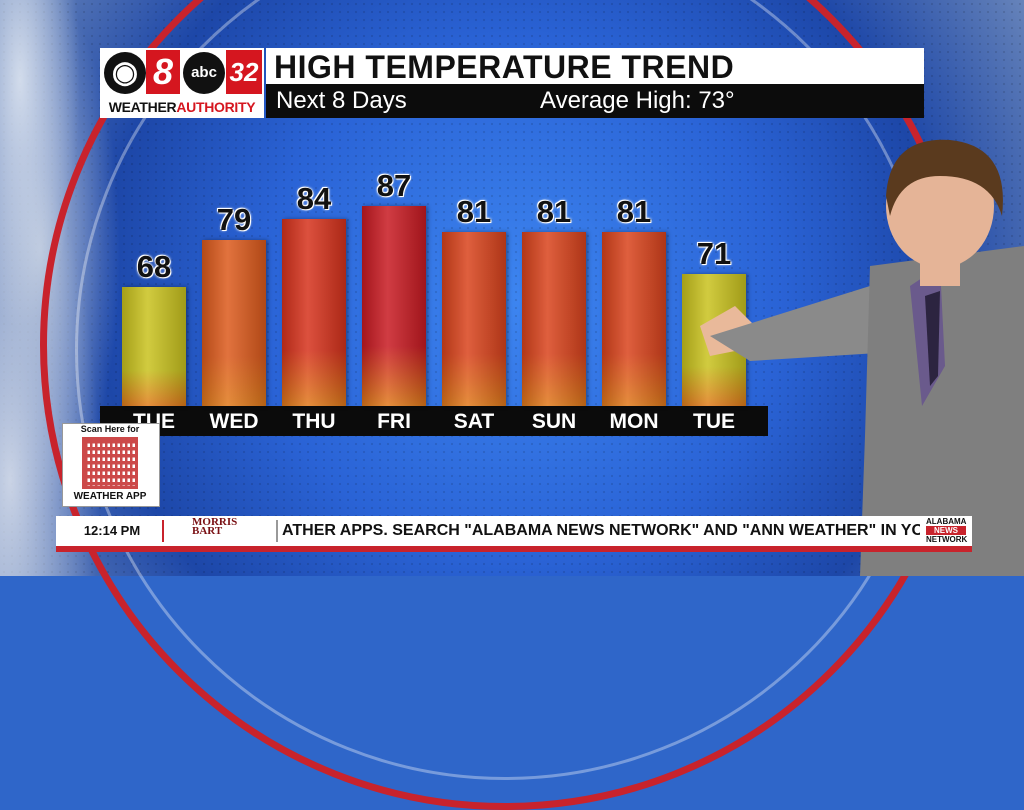 The image size is (1024, 810). I want to click on ticker-time: 12:14 PM, so click(112, 530).